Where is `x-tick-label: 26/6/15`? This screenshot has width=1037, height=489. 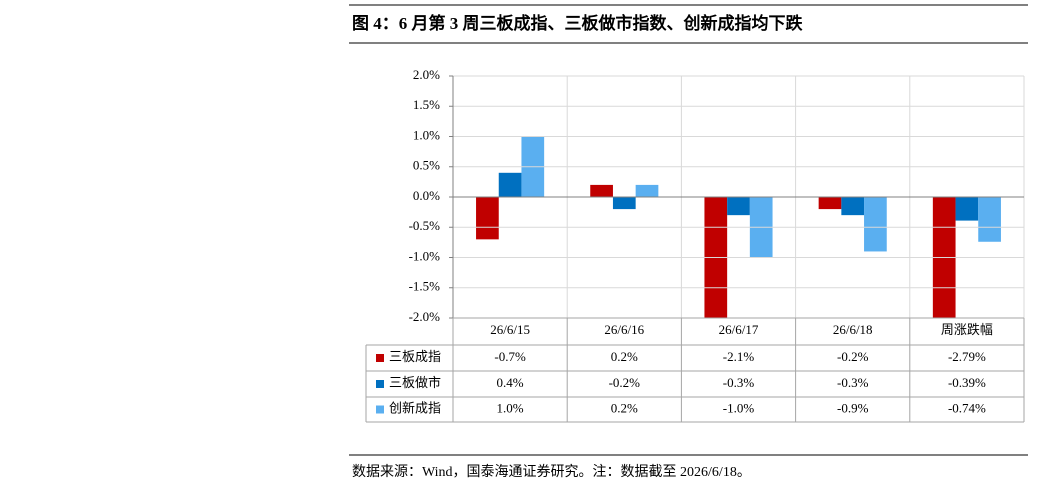 x-tick-label: 26/6/15 is located at coordinates (510, 329).